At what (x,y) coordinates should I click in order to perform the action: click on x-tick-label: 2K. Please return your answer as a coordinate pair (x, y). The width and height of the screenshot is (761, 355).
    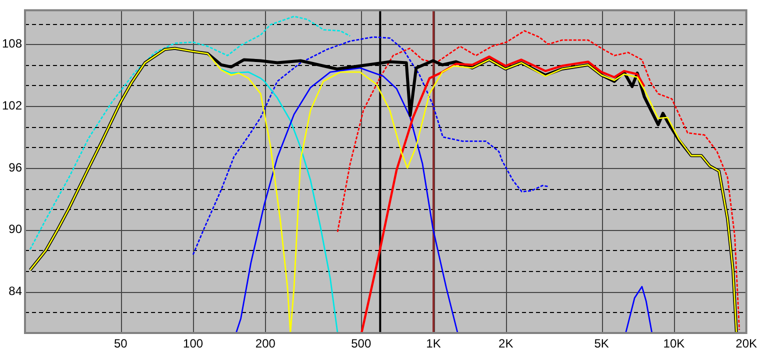
    Looking at the image, I should click on (506, 343).